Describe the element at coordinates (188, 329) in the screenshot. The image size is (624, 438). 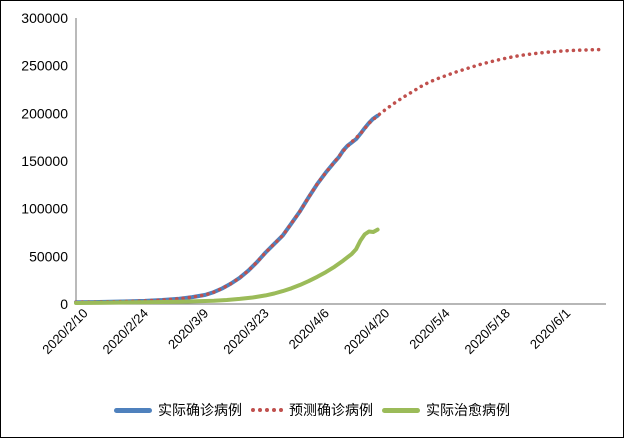
I see `x-axis-tick-label: 2020/3/9` at that location.